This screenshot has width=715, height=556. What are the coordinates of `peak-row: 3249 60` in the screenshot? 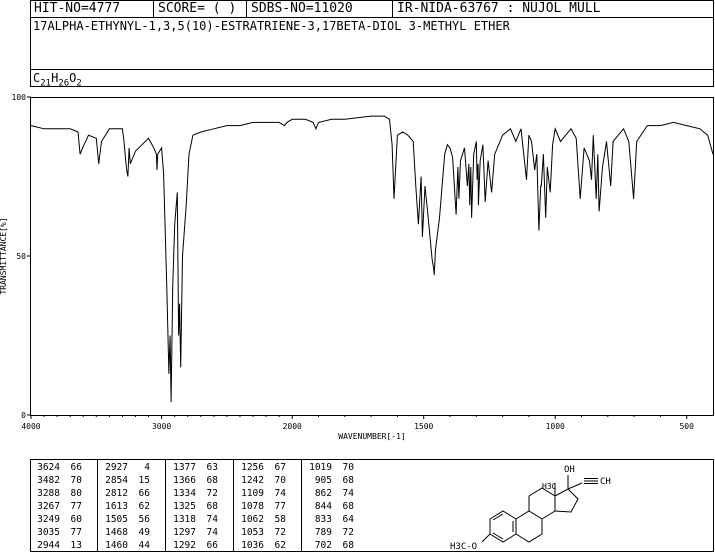 It's located at (63, 519).